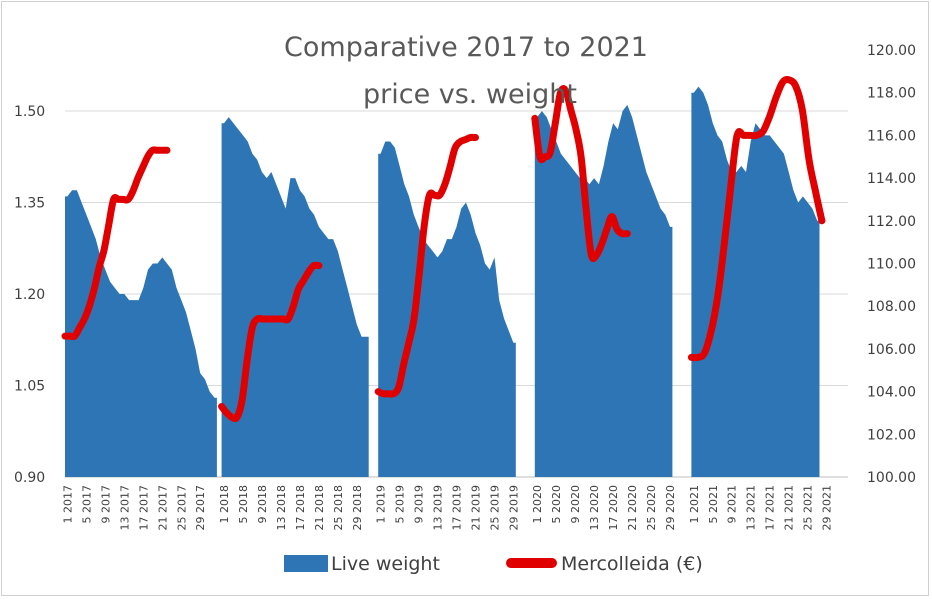 This screenshot has width=932, height=599. I want to click on right-axis-tick-label: 118.00, so click(891, 94).